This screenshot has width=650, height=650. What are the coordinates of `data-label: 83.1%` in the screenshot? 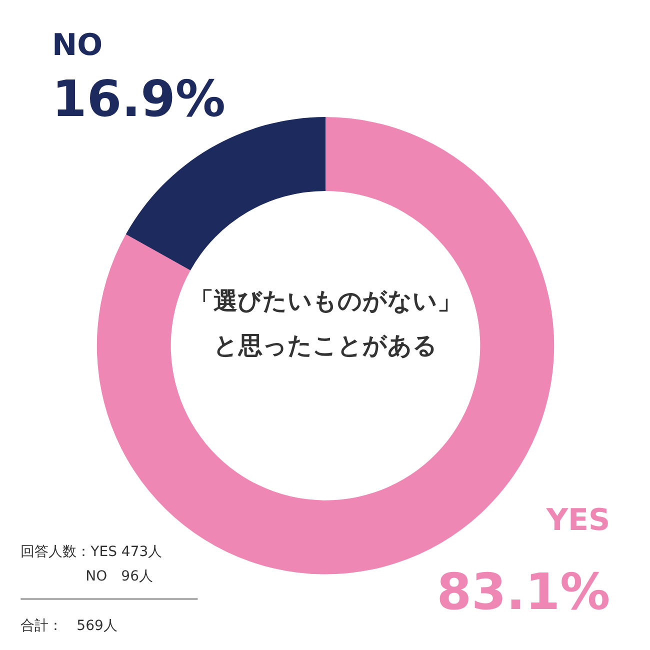 It's located at (523, 592).